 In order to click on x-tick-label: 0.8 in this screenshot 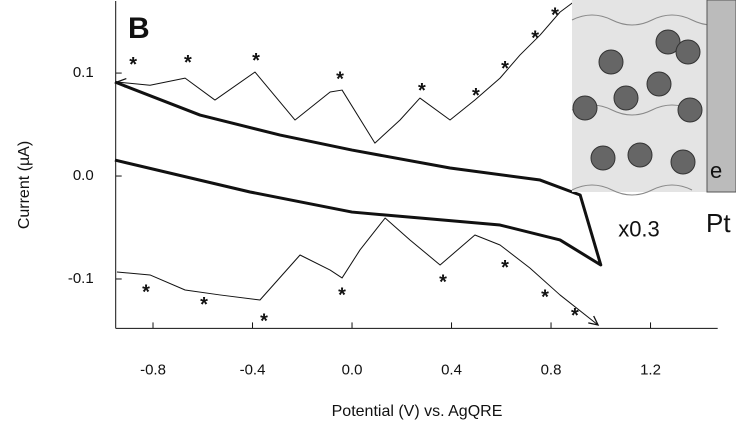, I will do `click(551, 369)`.